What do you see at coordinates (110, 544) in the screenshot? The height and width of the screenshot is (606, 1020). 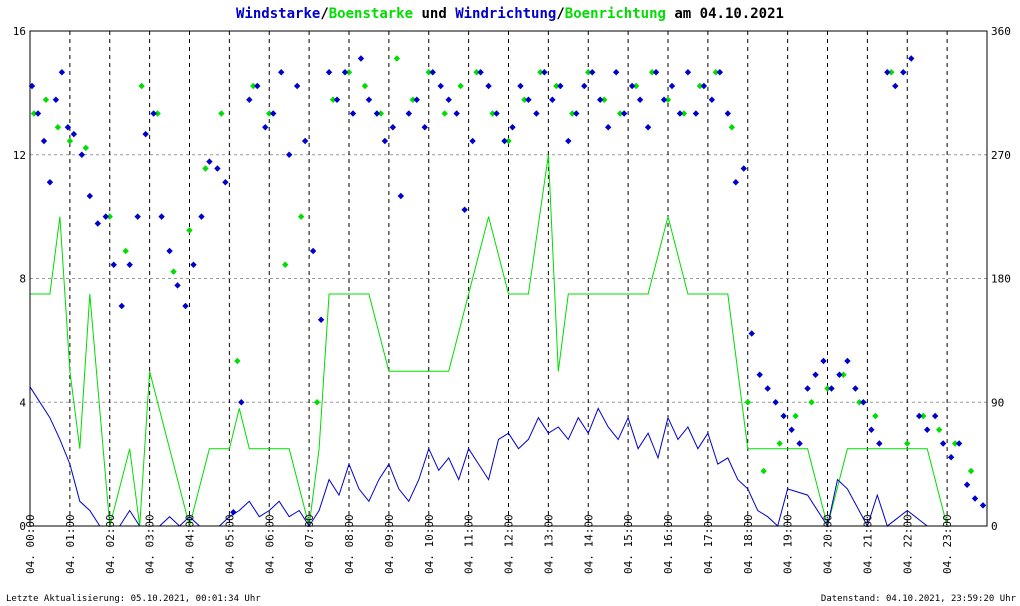 I see `x-tick-label: 04. 02:00` at bounding box center [110, 544].